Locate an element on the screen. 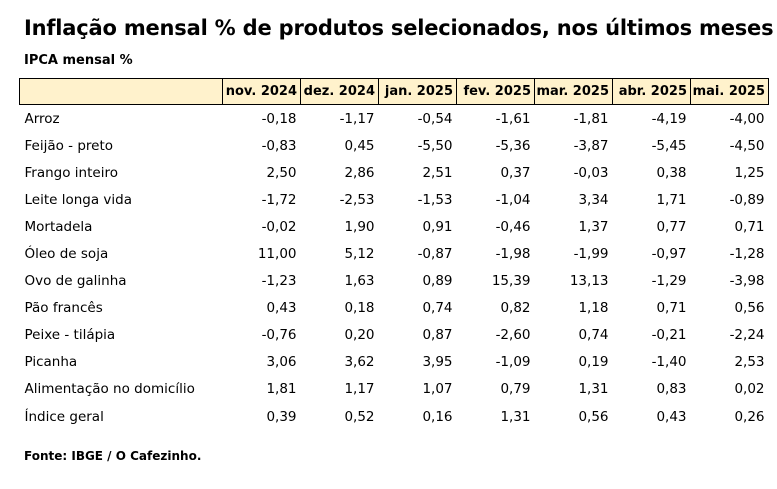 The width and height of the screenshot is (777, 489). row-label: Arroz is located at coordinates (42, 118).